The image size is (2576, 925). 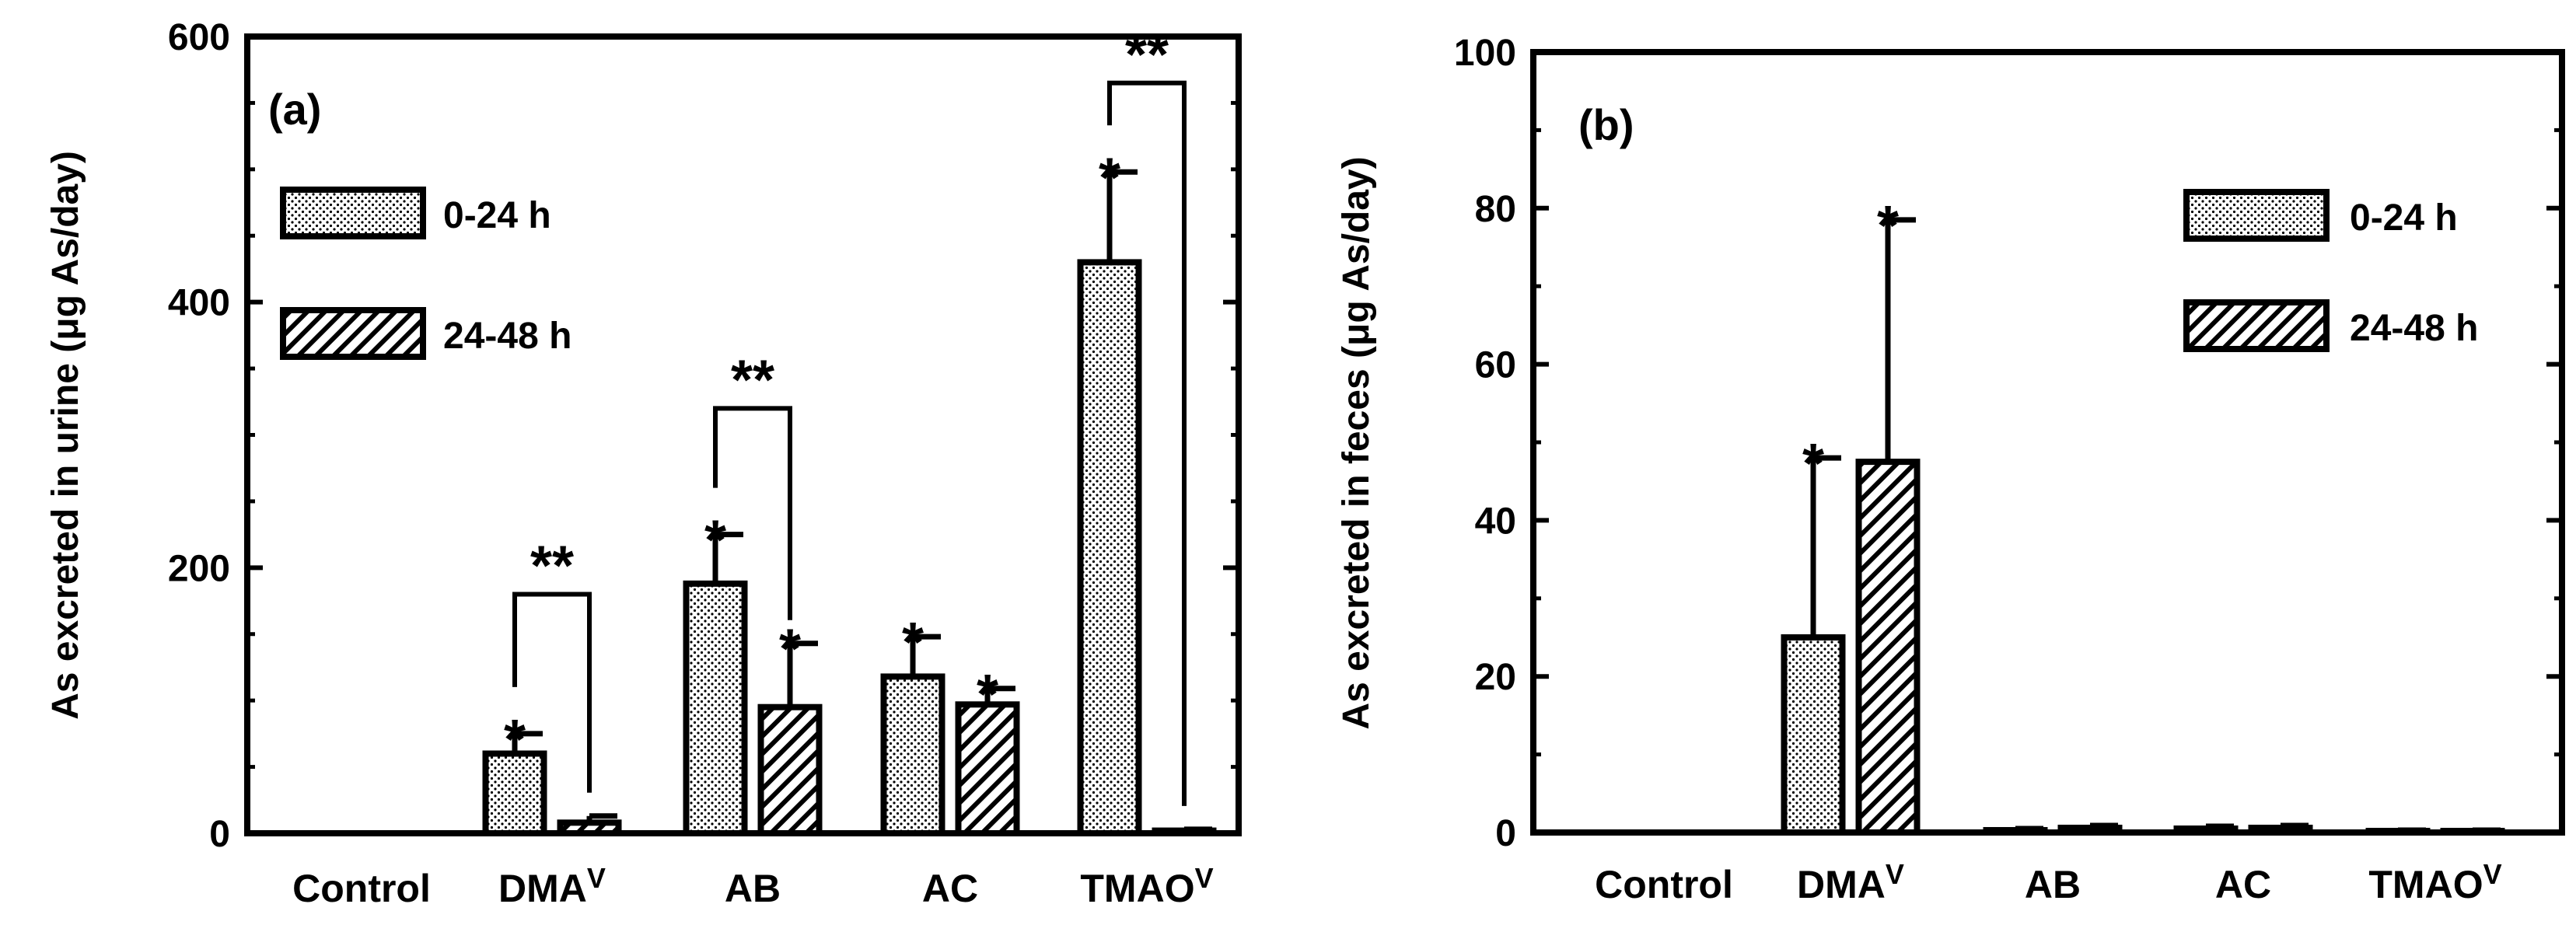 I want to click on y-tick-label: 400, so click(x=199, y=303).